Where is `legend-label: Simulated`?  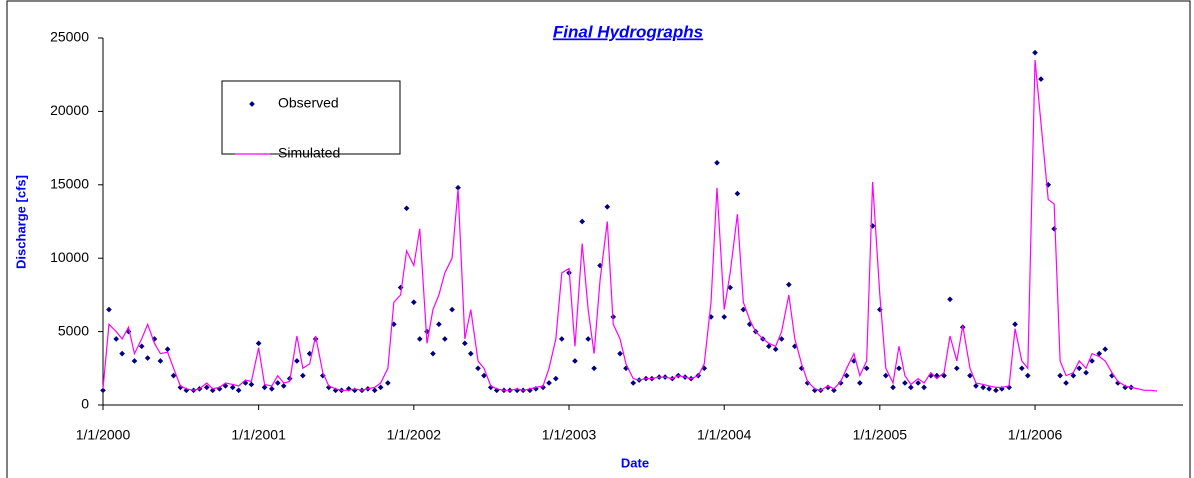 legend-label: Simulated is located at coordinates (309, 153).